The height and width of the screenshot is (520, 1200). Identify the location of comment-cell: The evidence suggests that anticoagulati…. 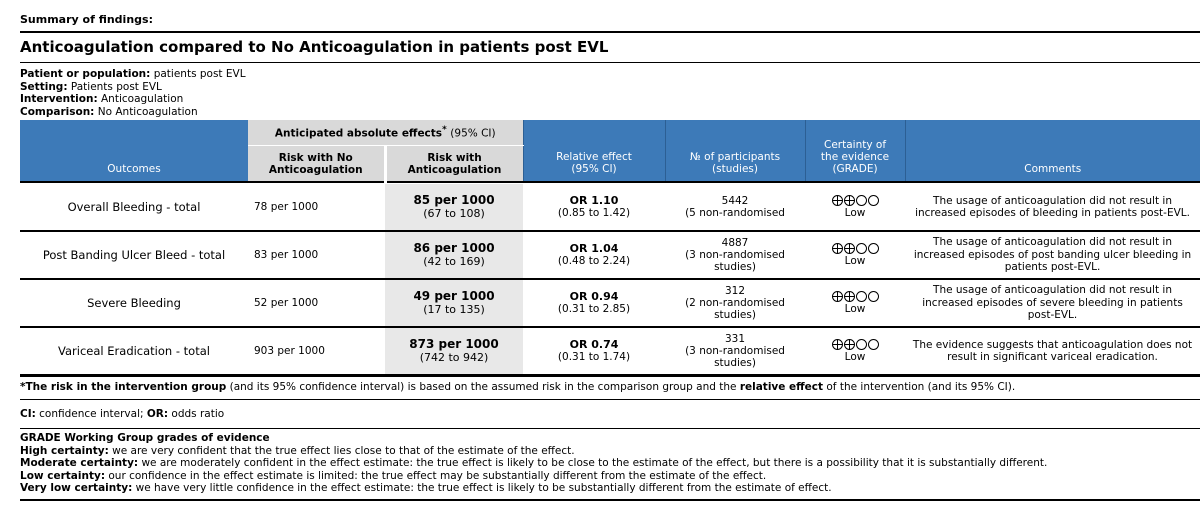
(1052, 352).